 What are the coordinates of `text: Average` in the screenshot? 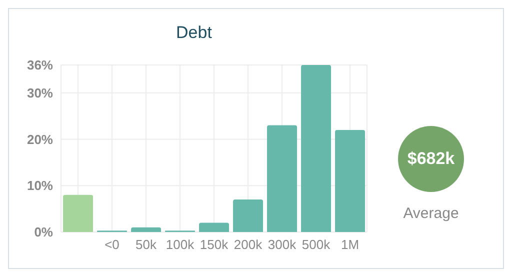 It's located at (431, 213).